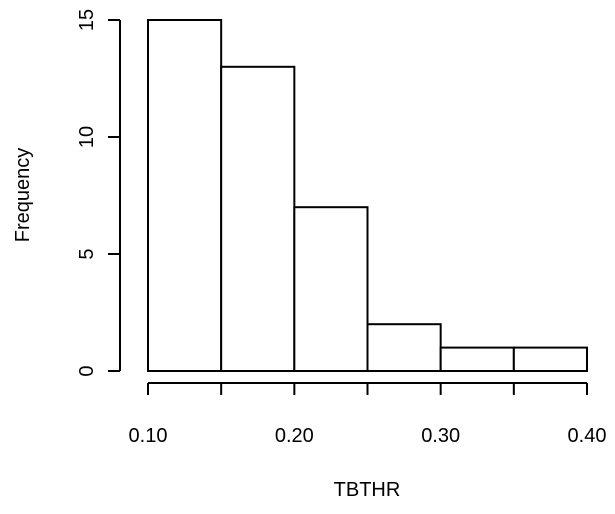 This screenshot has height=514, width=615. What do you see at coordinates (87, 253) in the screenshot?
I see `y-tick-label-2: 5` at bounding box center [87, 253].